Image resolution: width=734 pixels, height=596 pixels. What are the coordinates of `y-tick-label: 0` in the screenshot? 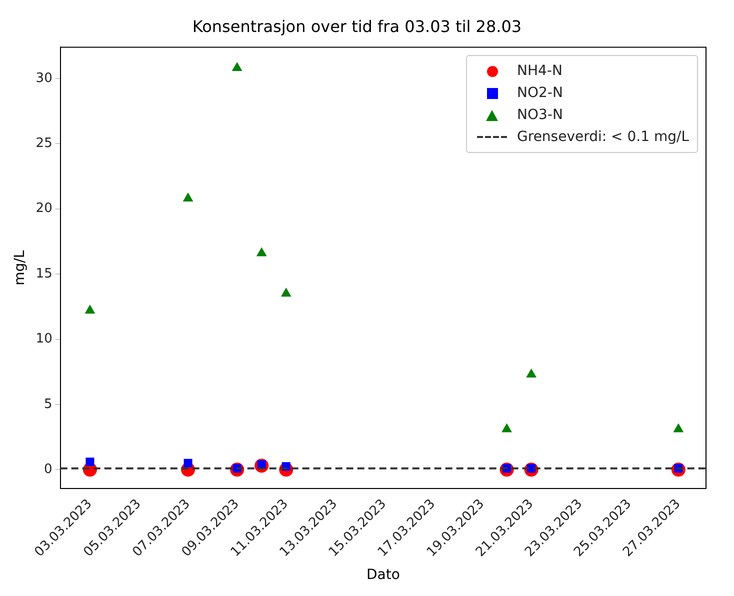 It's located at (48, 470).